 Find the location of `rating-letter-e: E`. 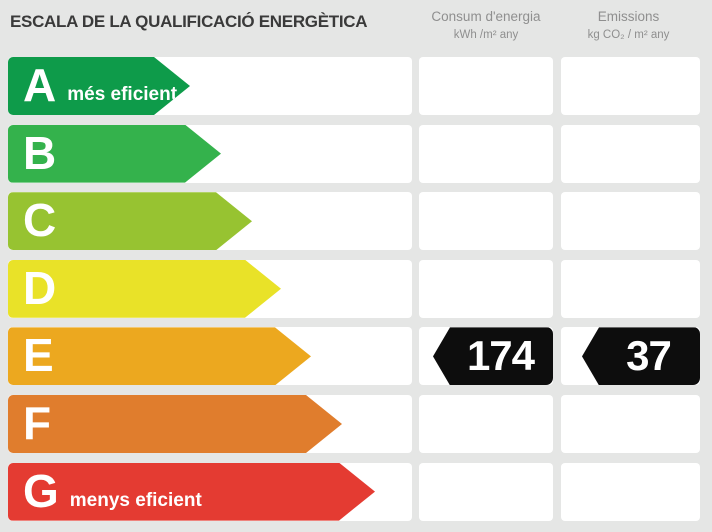

rating-letter-e: E is located at coordinates (38, 355).